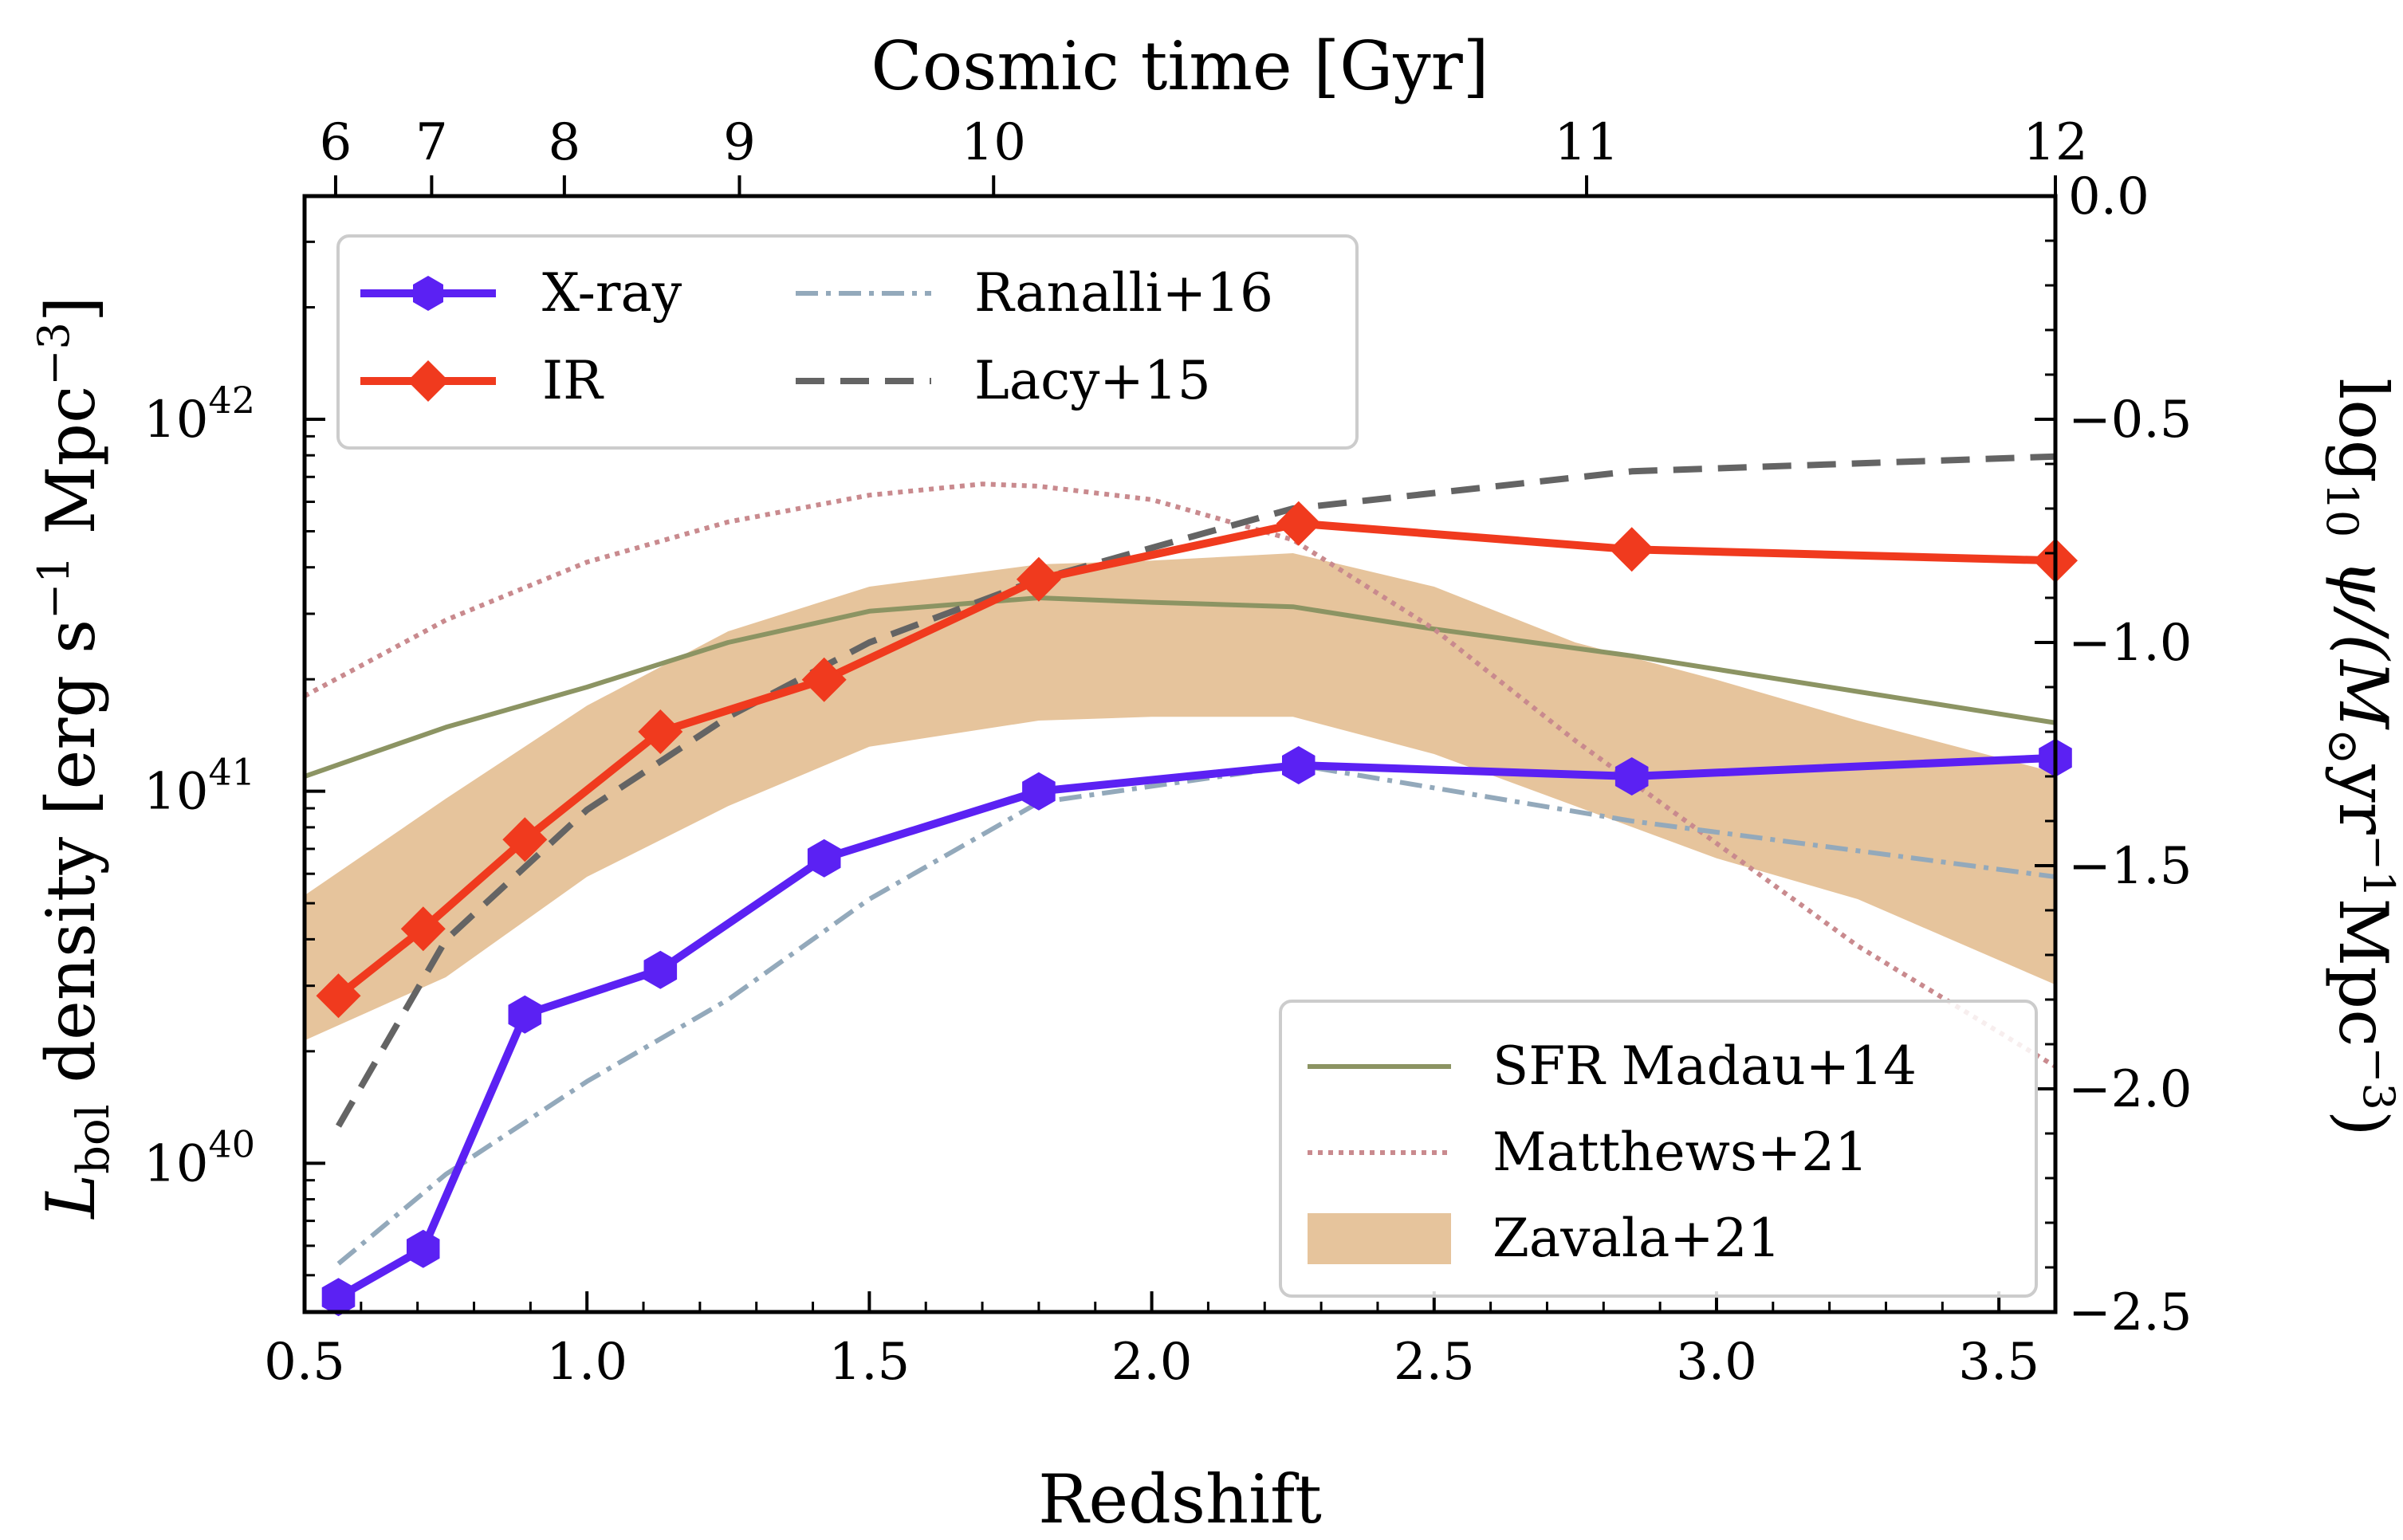 The width and height of the screenshot is (2403, 1540). I want to click on right-tick-label: −0.5, so click(2130, 421).